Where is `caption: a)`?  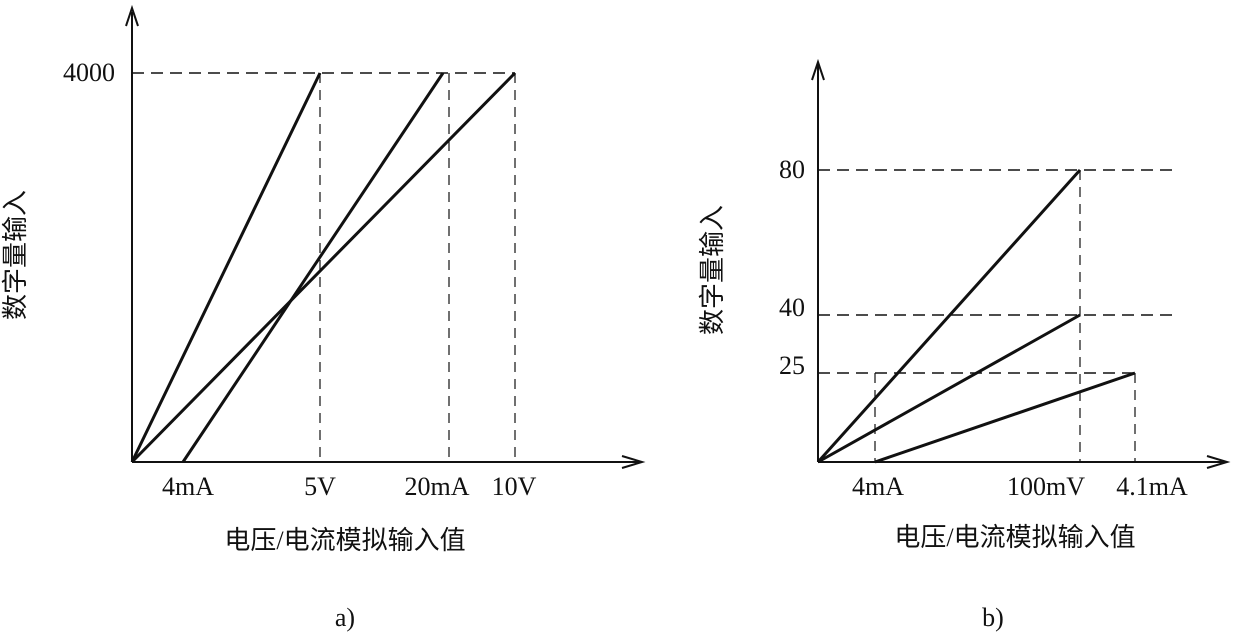 caption: a) is located at coordinates (345, 617).